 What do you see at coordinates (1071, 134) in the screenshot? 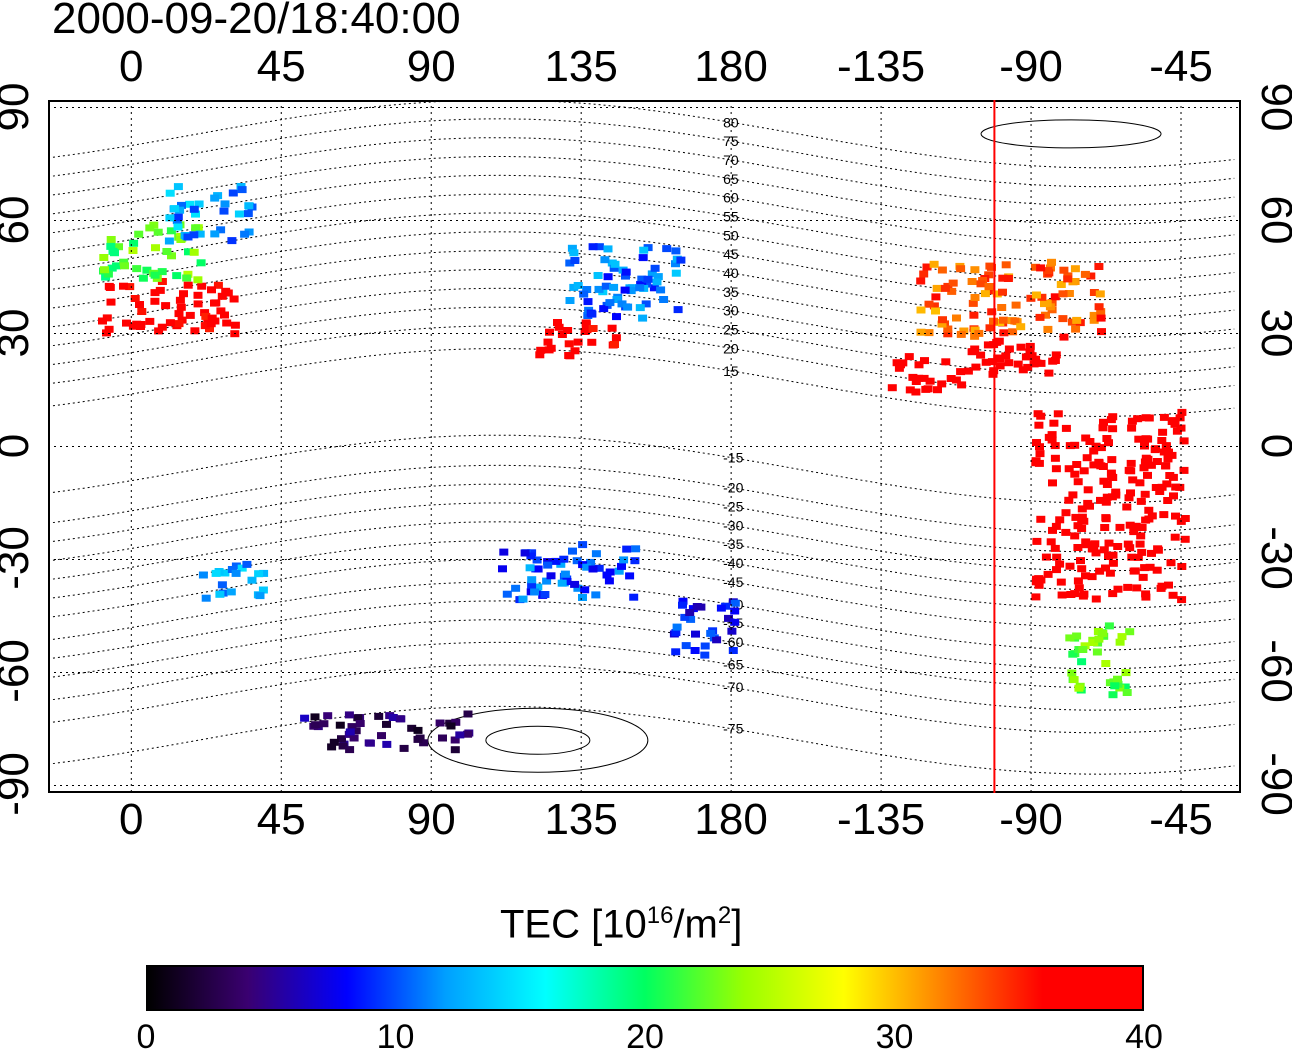
I see `north-pole-contour` at bounding box center [1071, 134].